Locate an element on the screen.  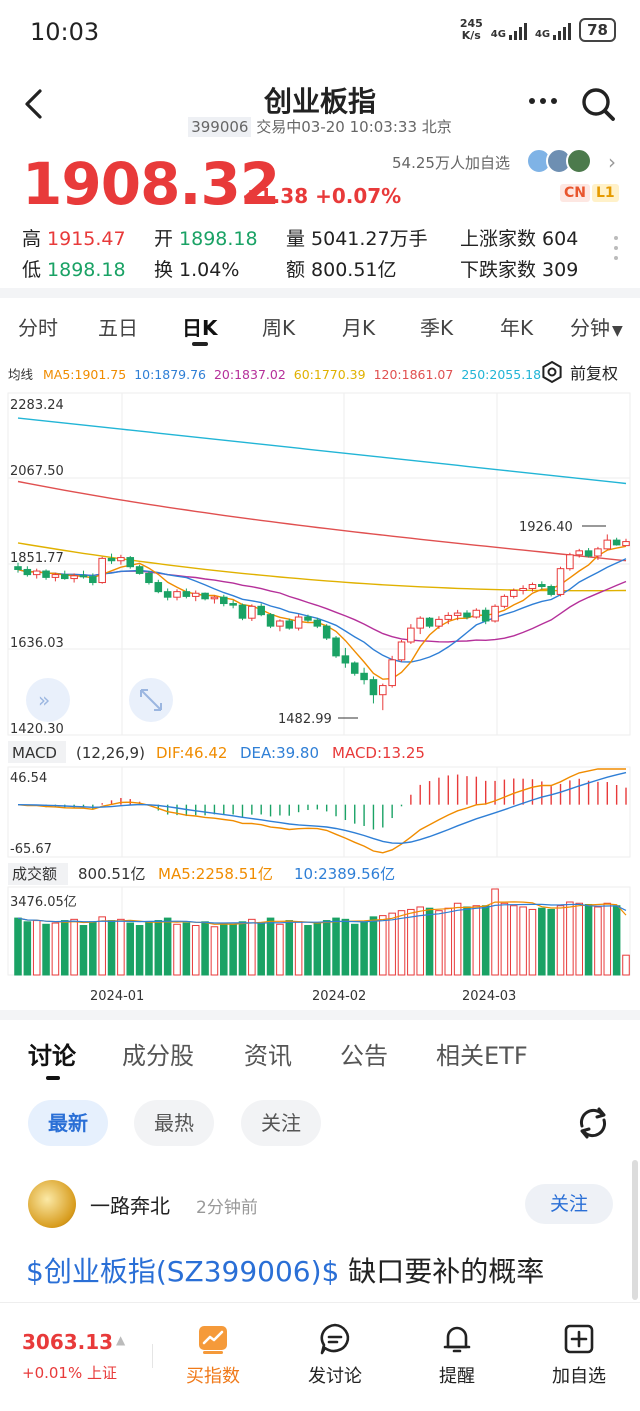
x-tick: 2024-03 is located at coordinates (489, 996).